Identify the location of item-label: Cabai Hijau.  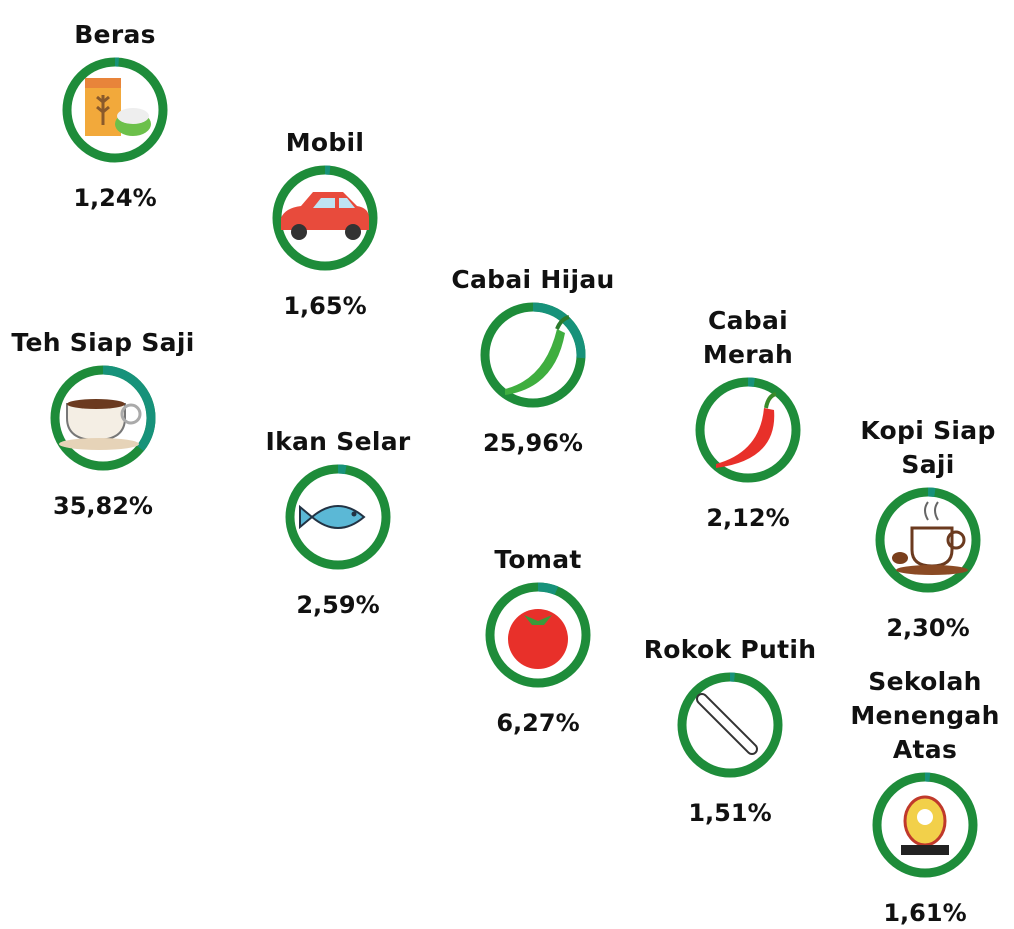
(533, 279).